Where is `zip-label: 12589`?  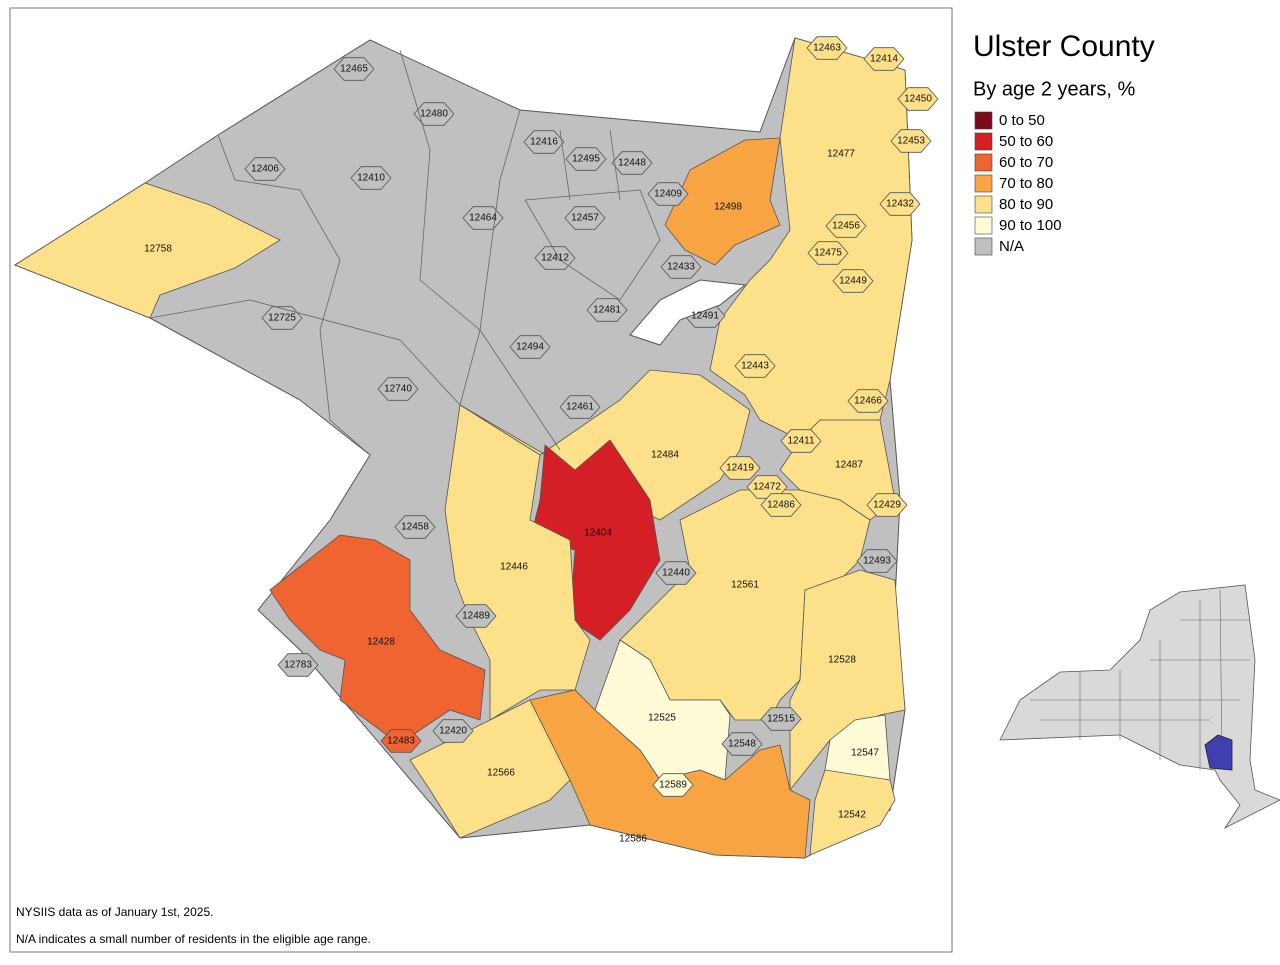
zip-label: 12589 is located at coordinates (673, 785).